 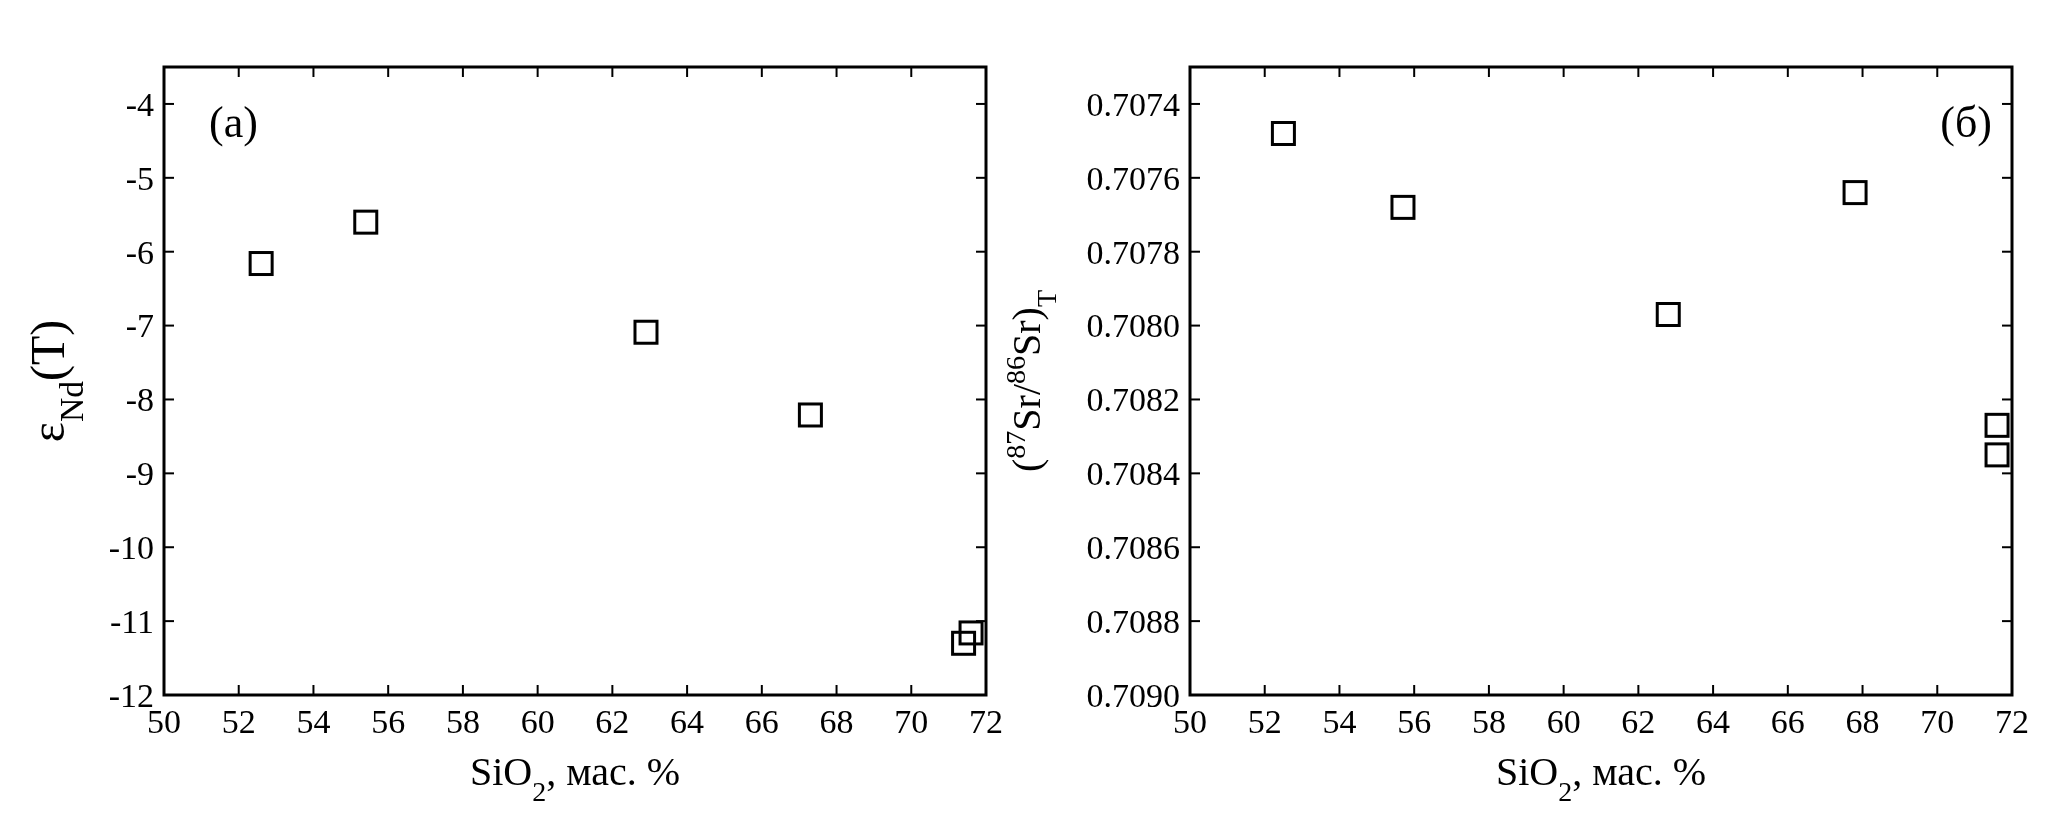 I want to click on y-tick-label: -9, so click(x=139, y=474).